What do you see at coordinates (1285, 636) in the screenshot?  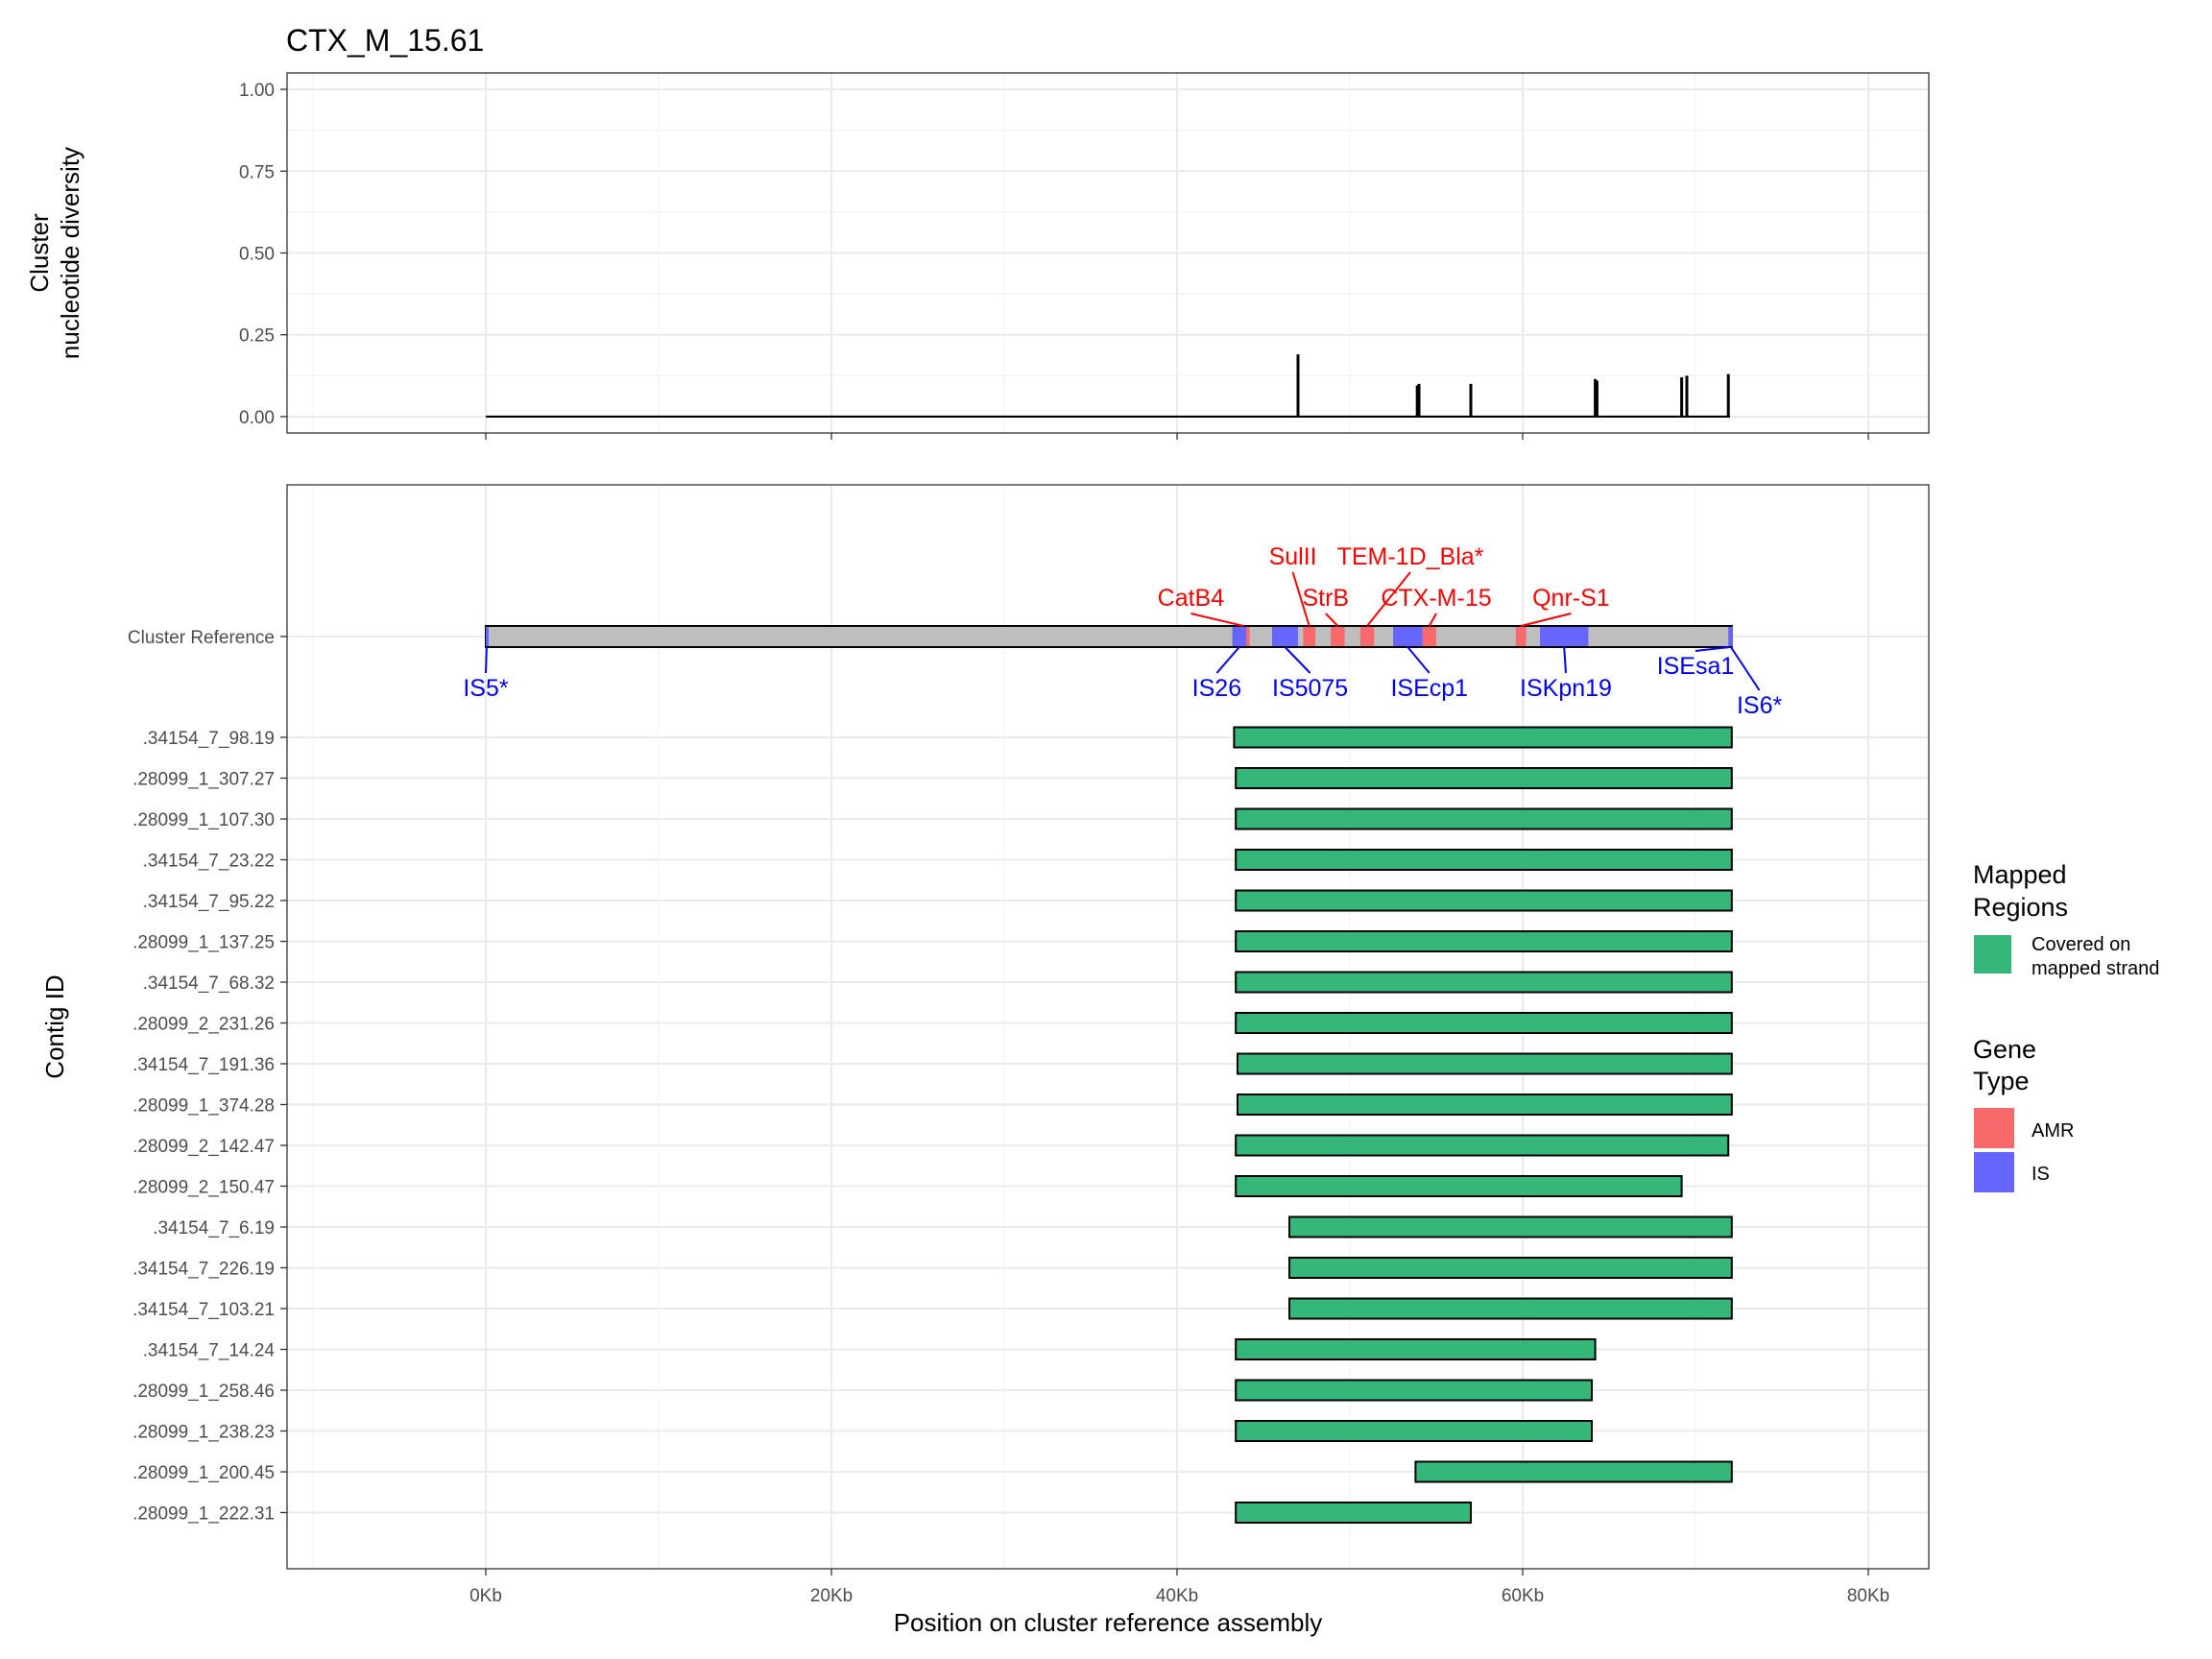 I see `gene-block-is5075` at bounding box center [1285, 636].